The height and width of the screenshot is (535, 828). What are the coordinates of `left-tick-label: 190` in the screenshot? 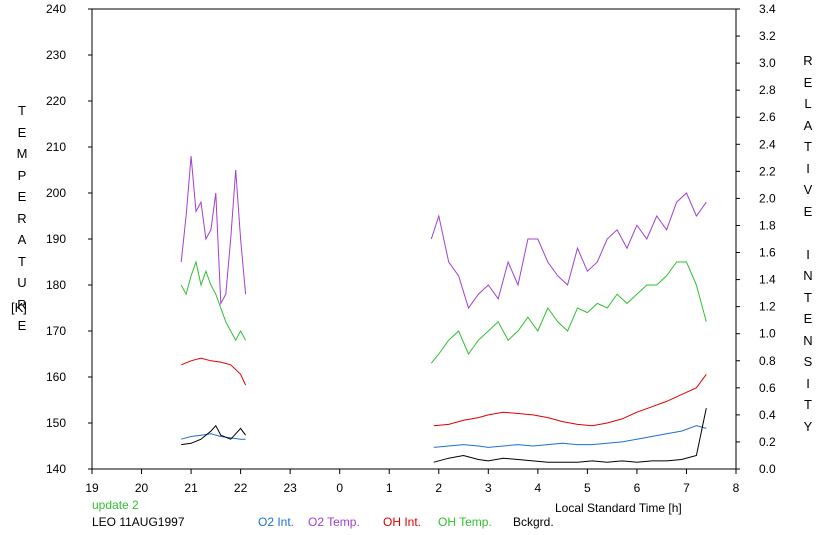 It's located at (56, 239).